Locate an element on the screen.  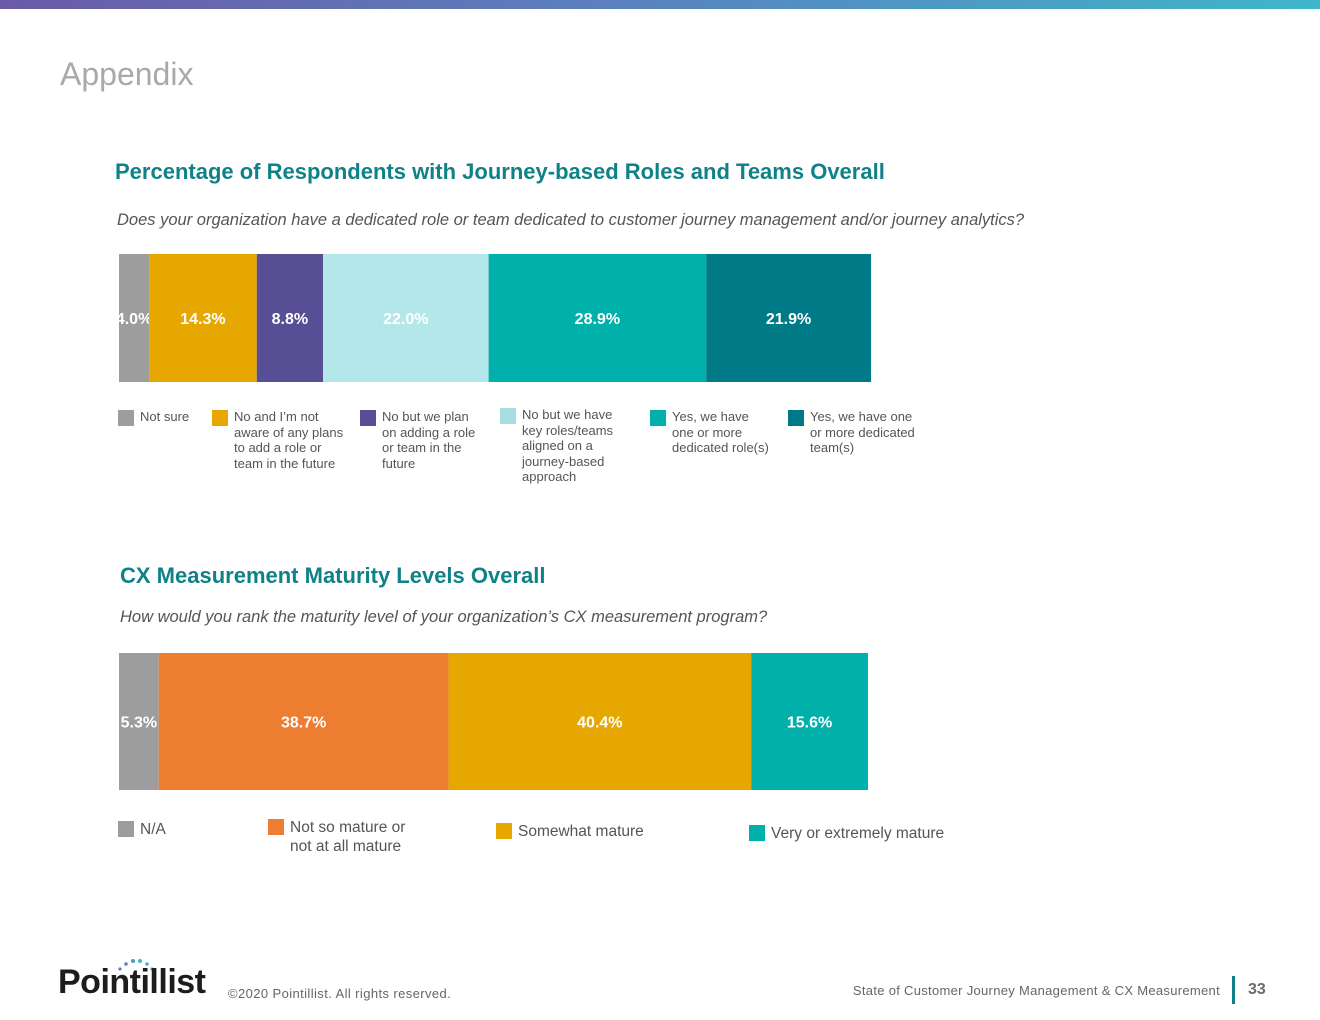
chart-1-stacked-bar: 4.0% 14.3% 8.8% 22.0% 28.9% 21.9% is located at coordinates (493, 318).